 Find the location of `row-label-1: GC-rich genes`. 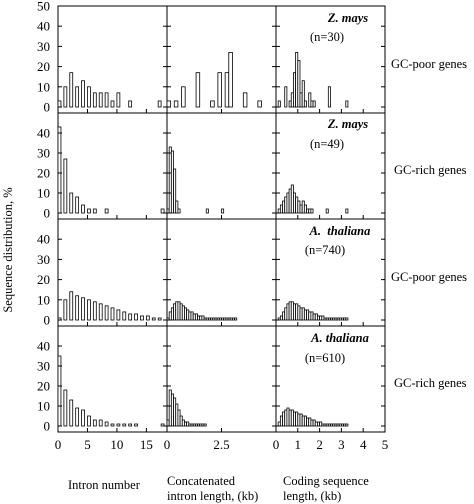

row-label-1: GC-rich genes is located at coordinates (430, 170).